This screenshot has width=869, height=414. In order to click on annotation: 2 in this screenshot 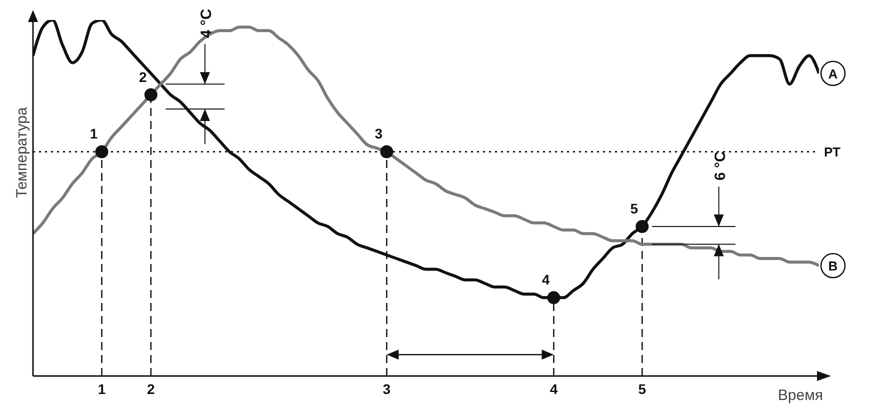, I will do `click(143, 76)`.